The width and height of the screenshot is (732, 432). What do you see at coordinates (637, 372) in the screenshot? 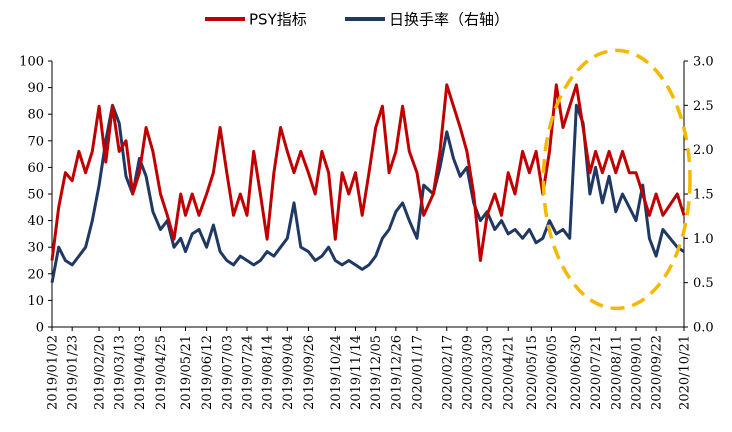
I see `x-tick-label: 2020/09/01` at bounding box center [637, 372].